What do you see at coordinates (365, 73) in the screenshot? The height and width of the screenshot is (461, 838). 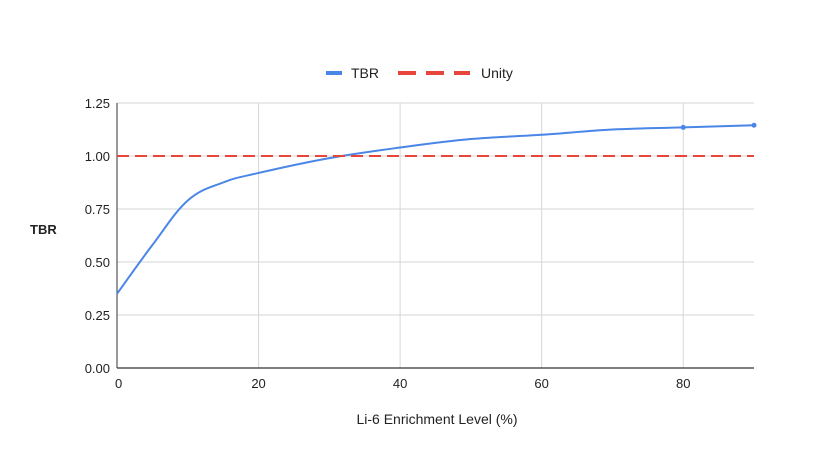 I see `legend-label-tbr: TBR` at bounding box center [365, 73].